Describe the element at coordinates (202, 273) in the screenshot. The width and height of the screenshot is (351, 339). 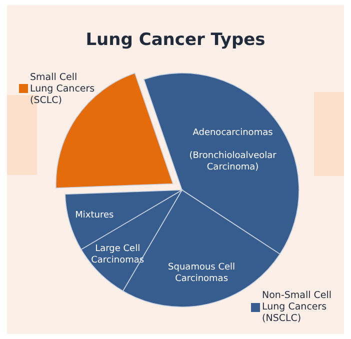
I see `slice-label: Squamous Cell Carcinomas` at that location.